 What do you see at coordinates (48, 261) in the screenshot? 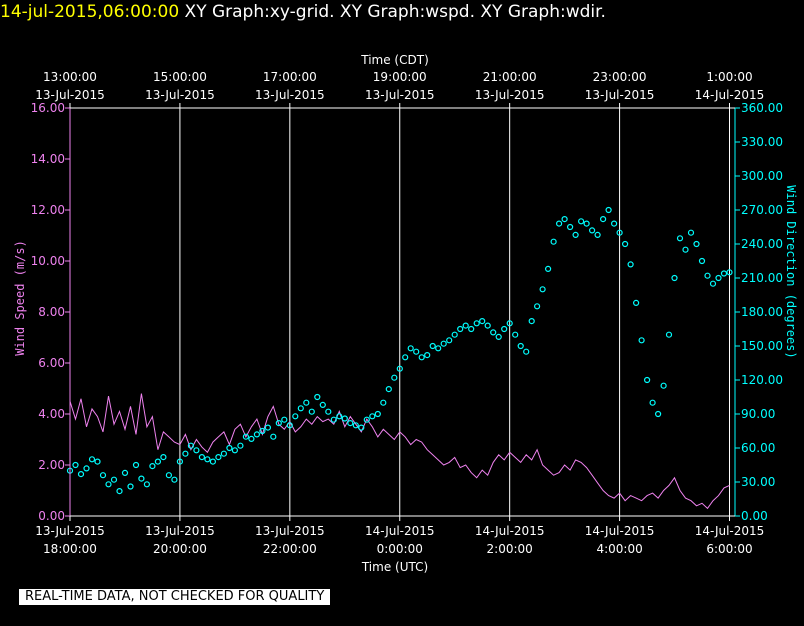
I see `left-tick-label: 10.00` at bounding box center [48, 261].